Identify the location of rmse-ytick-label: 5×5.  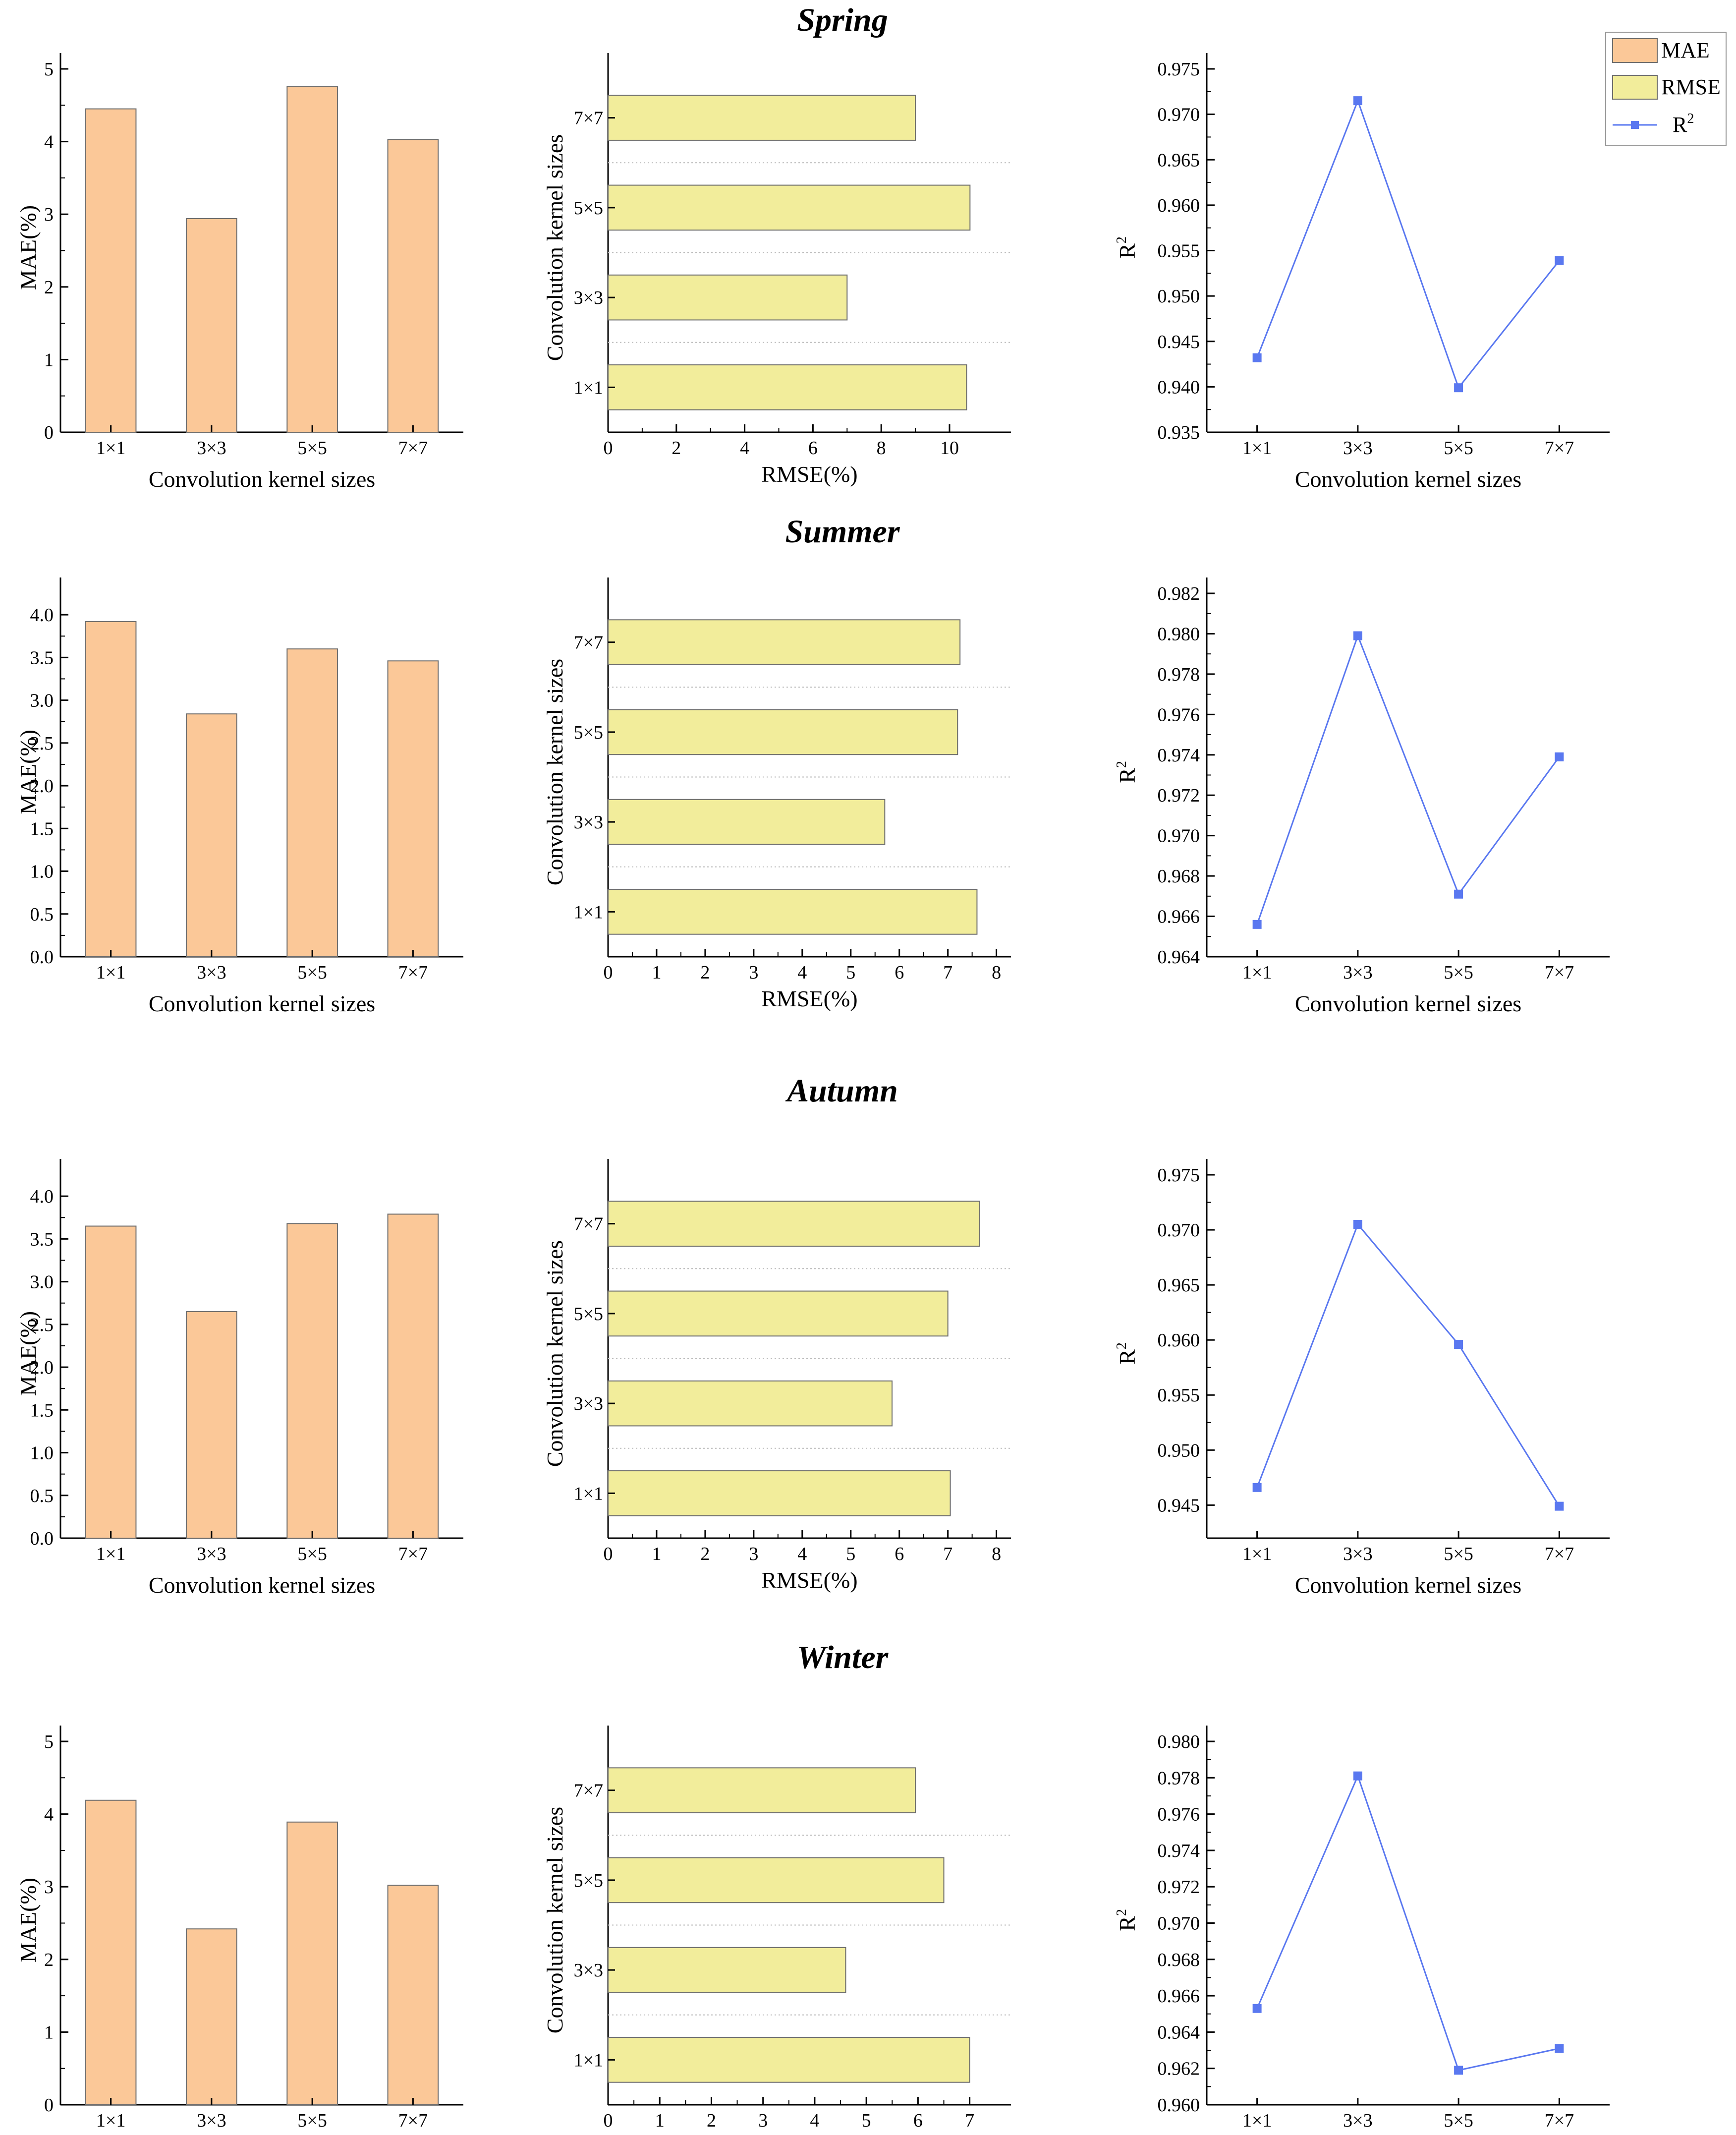
(588, 1314).